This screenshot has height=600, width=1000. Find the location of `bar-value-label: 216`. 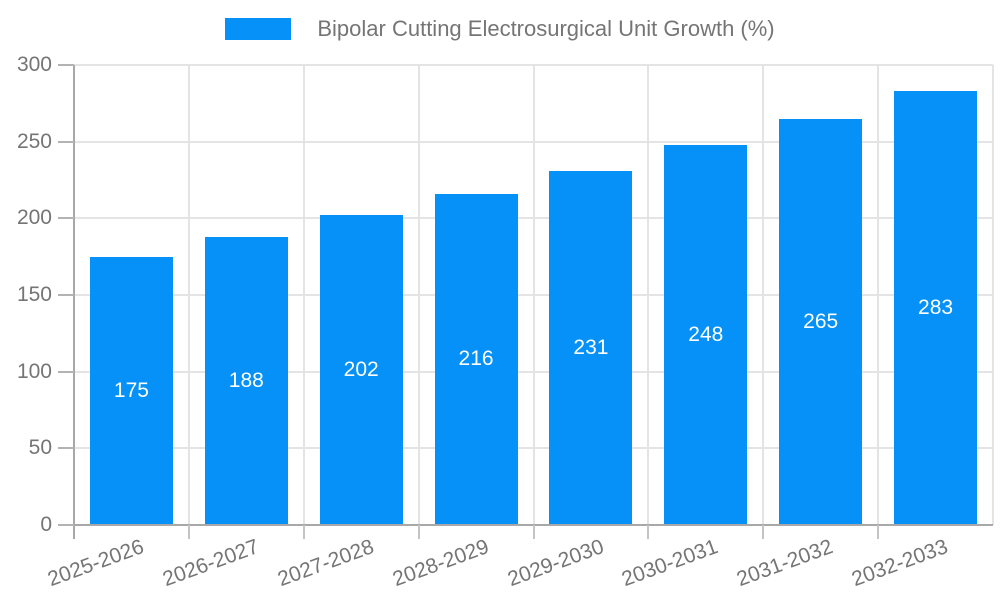

bar-value-label: 216 is located at coordinates (476, 359).